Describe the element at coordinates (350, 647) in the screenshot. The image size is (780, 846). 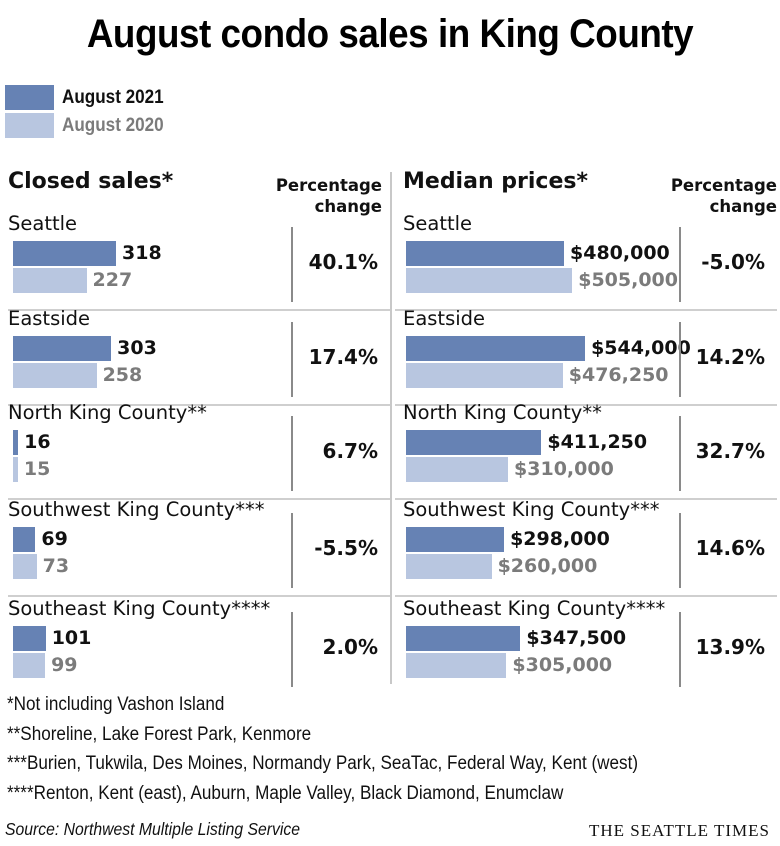
I see `percentage-change: 2.0%` at that location.